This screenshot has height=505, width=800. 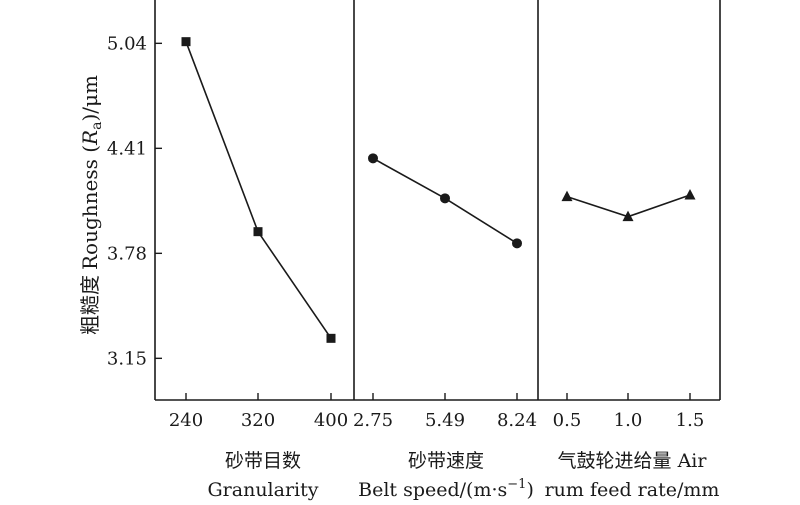 What do you see at coordinates (127, 148) in the screenshot?
I see `y-tick-label-1: 4.41` at bounding box center [127, 148].